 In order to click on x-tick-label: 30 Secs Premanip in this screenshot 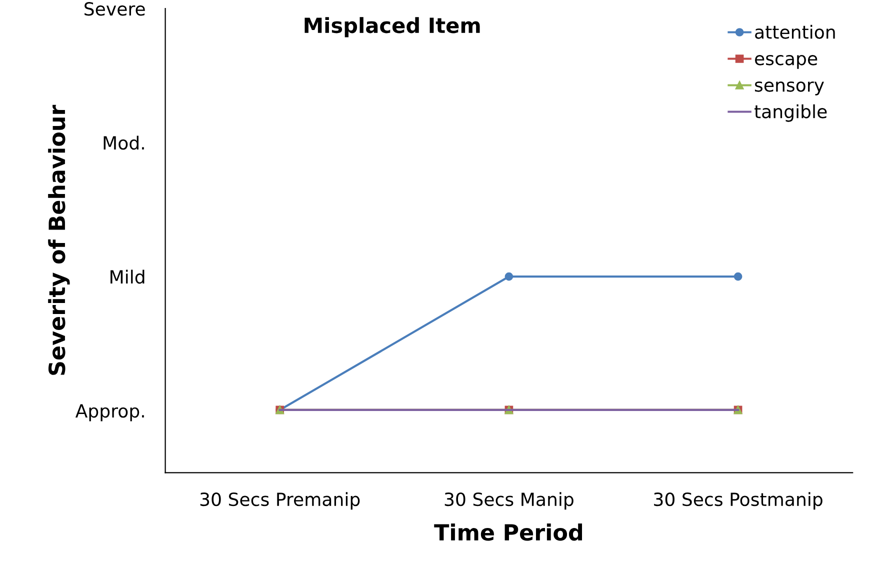, I will do `click(280, 501)`.